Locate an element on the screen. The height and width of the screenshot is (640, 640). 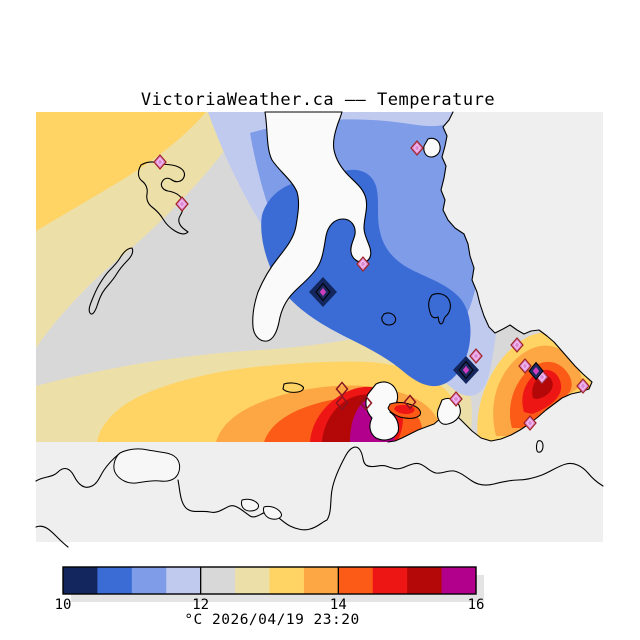
island-galiano is located at coordinates (111, 281).